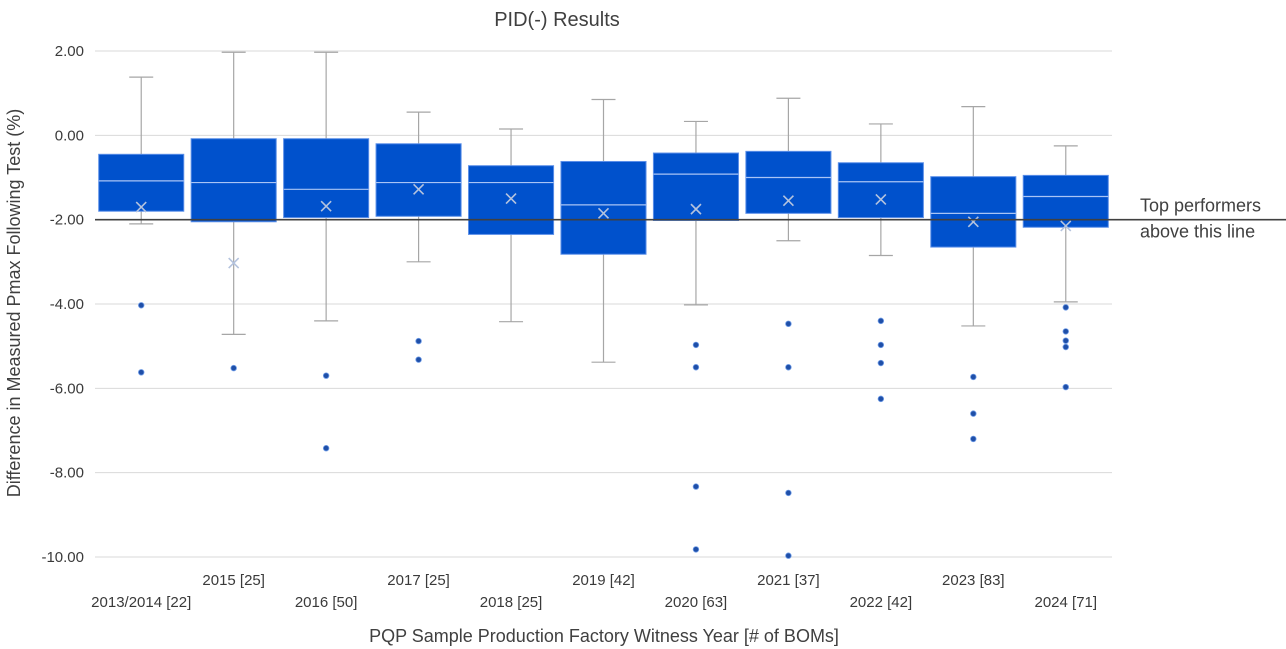 Image resolution: width=1286 pixels, height=649 pixels. What do you see at coordinates (62, 557) in the screenshot?
I see `y-tick-label: -10.00` at bounding box center [62, 557].